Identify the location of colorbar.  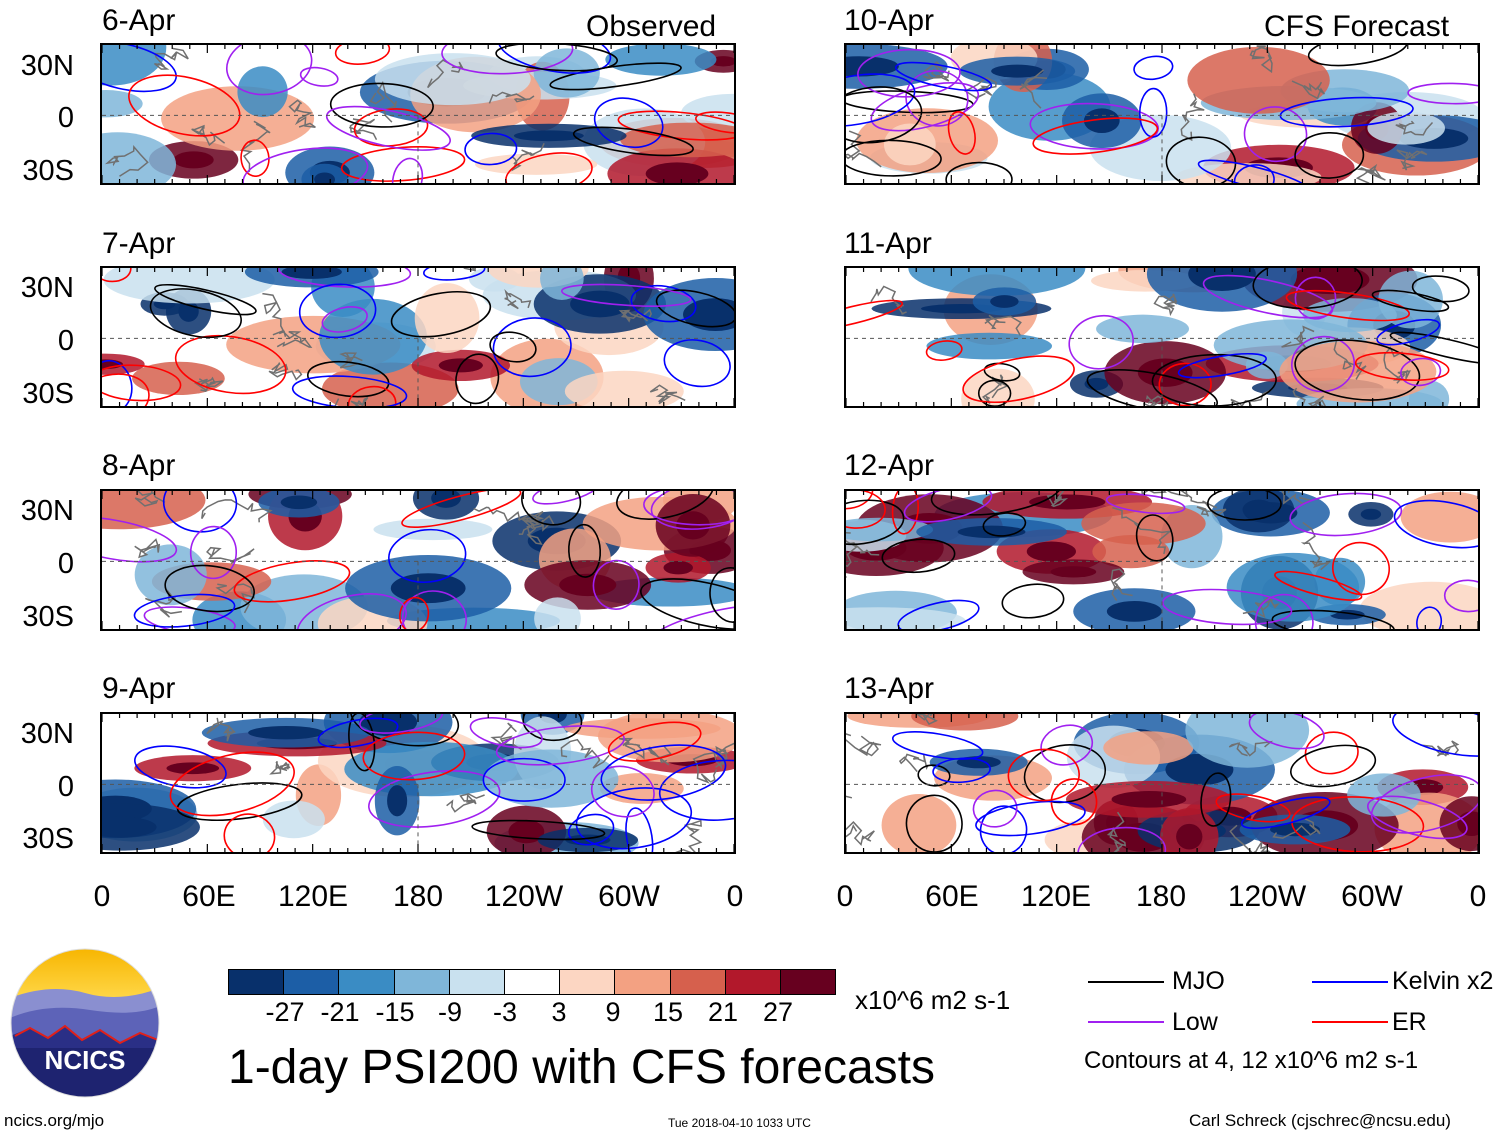
(532, 982).